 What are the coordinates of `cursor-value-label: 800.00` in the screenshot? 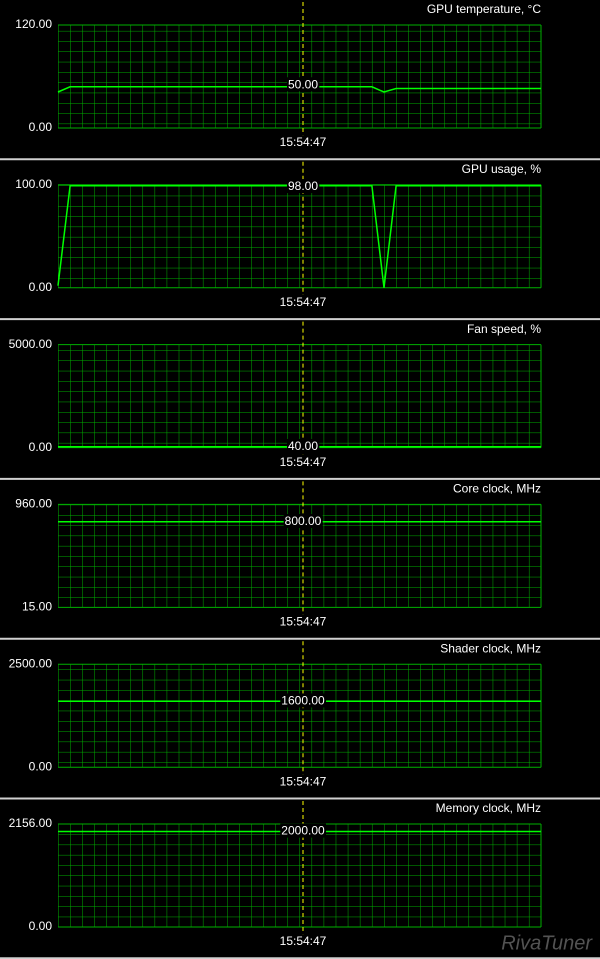 It's located at (303, 521).